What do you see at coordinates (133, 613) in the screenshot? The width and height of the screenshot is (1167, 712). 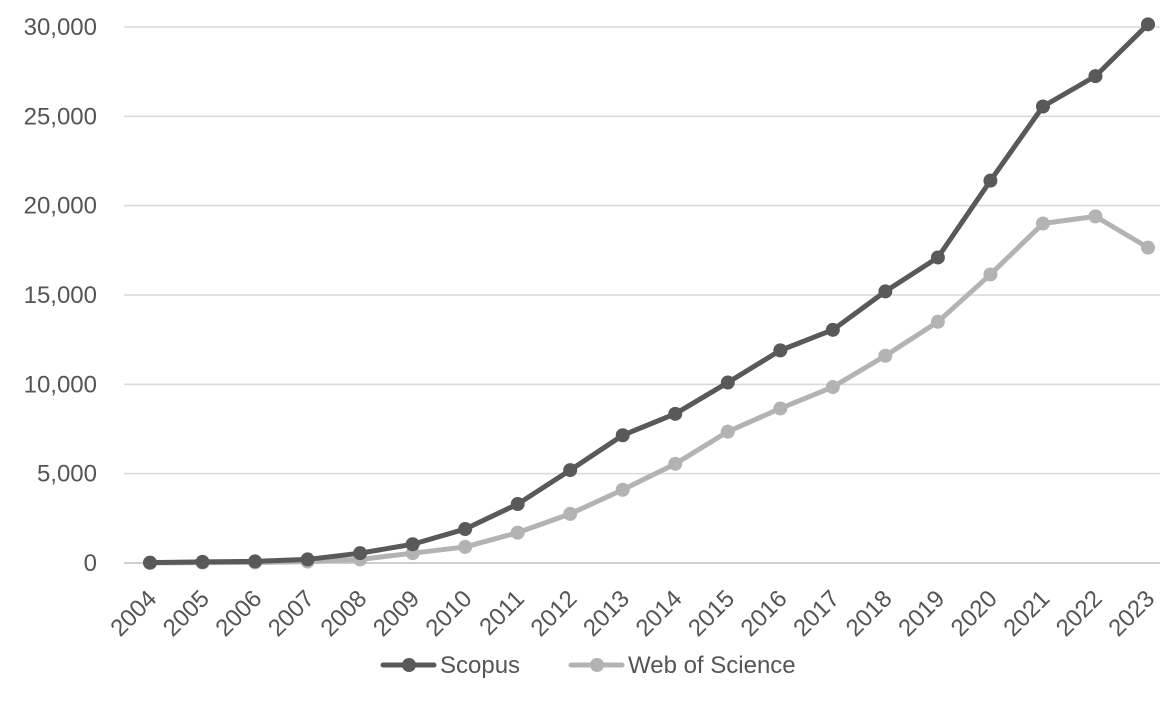 I see `x-tick-label: 2004` at bounding box center [133, 613].